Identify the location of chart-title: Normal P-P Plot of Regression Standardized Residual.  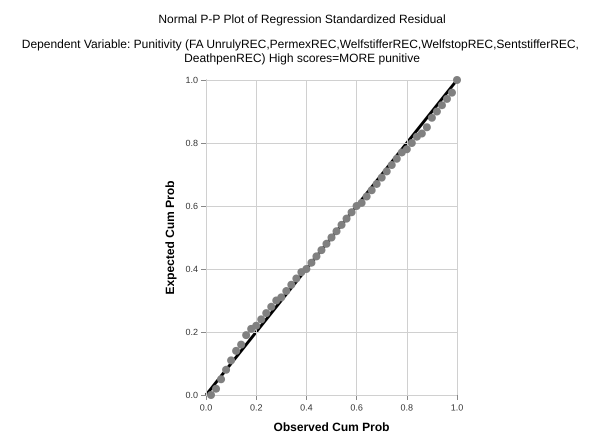
(302, 19).